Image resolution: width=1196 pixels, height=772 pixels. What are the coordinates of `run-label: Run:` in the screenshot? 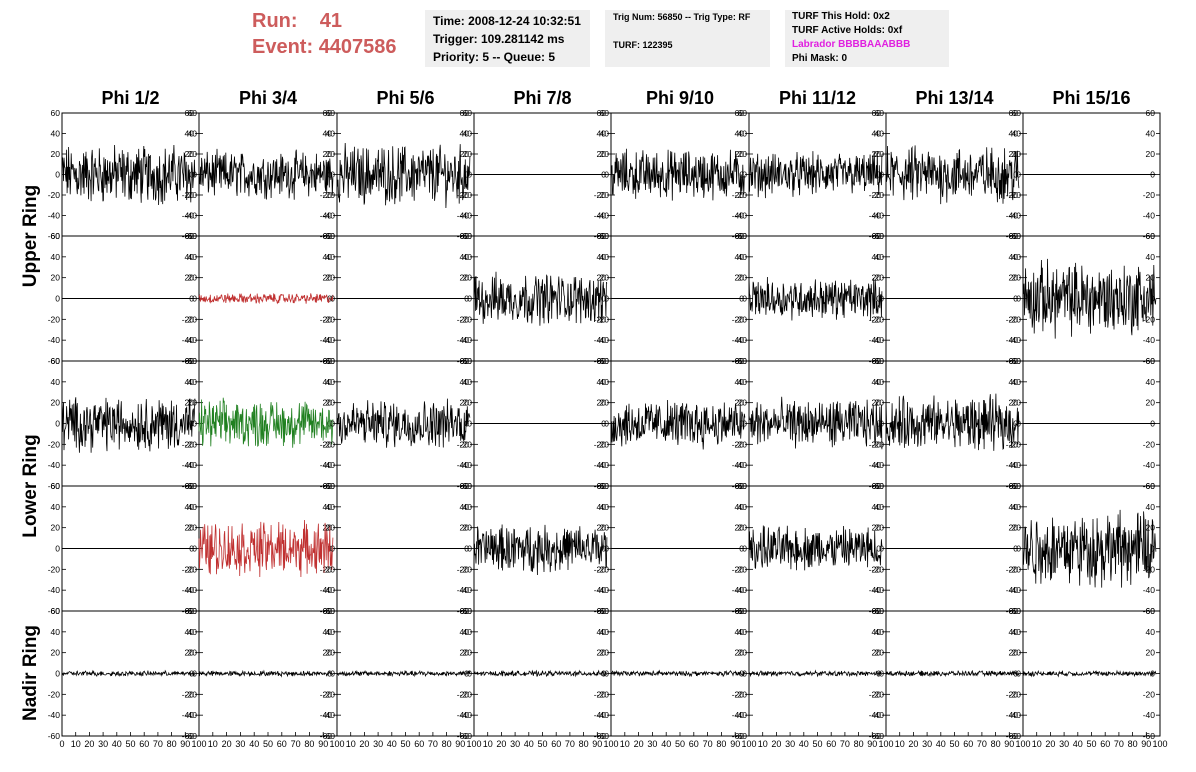 It's located at (275, 21).